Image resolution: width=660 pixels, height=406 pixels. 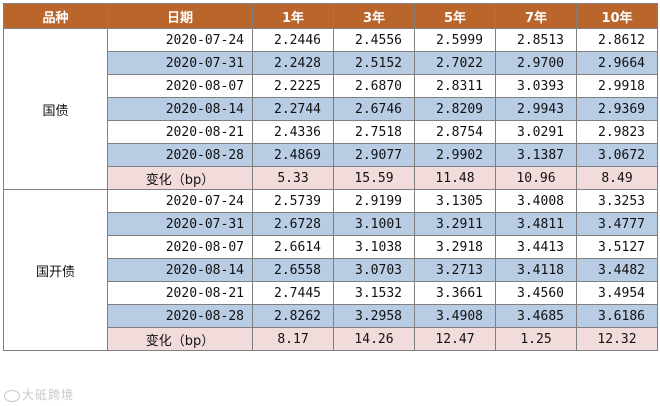 What do you see at coordinates (293, 247) in the screenshot?
I see `yield-cell: 2.6614` at bounding box center [293, 247].